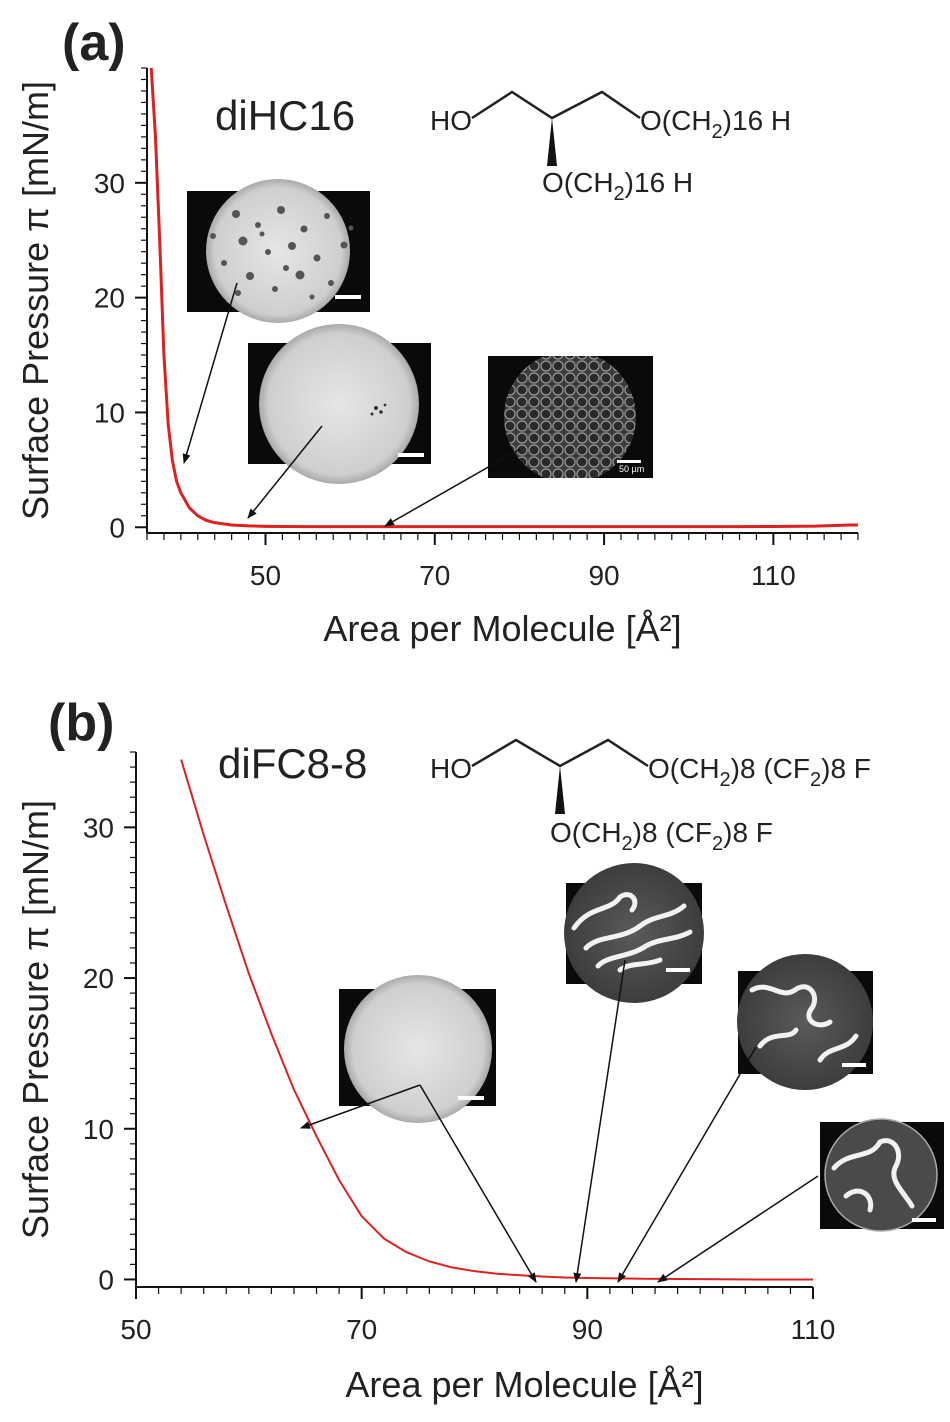 The width and height of the screenshot is (950, 1422). I want to click on panel-a-molecule-name: diHC16, so click(285, 115).